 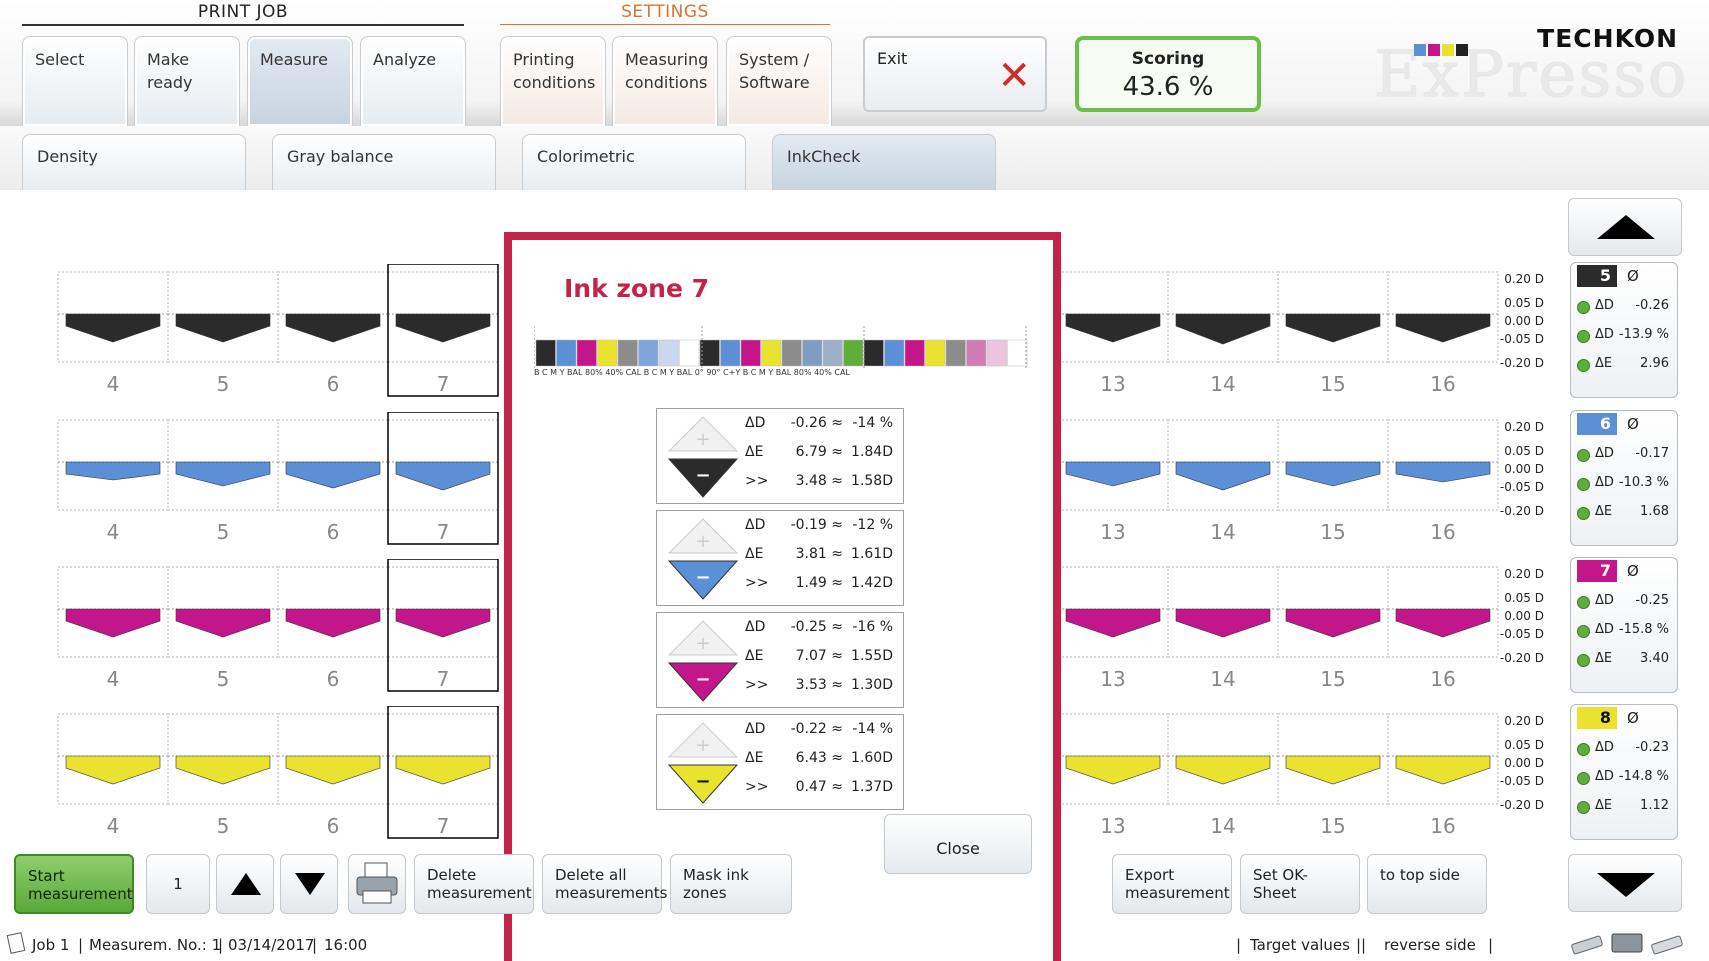 What do you see at coordinates (1625, 883) in the screenshot?
I see `scroll-down-button` at bounding box center [1625, 883].